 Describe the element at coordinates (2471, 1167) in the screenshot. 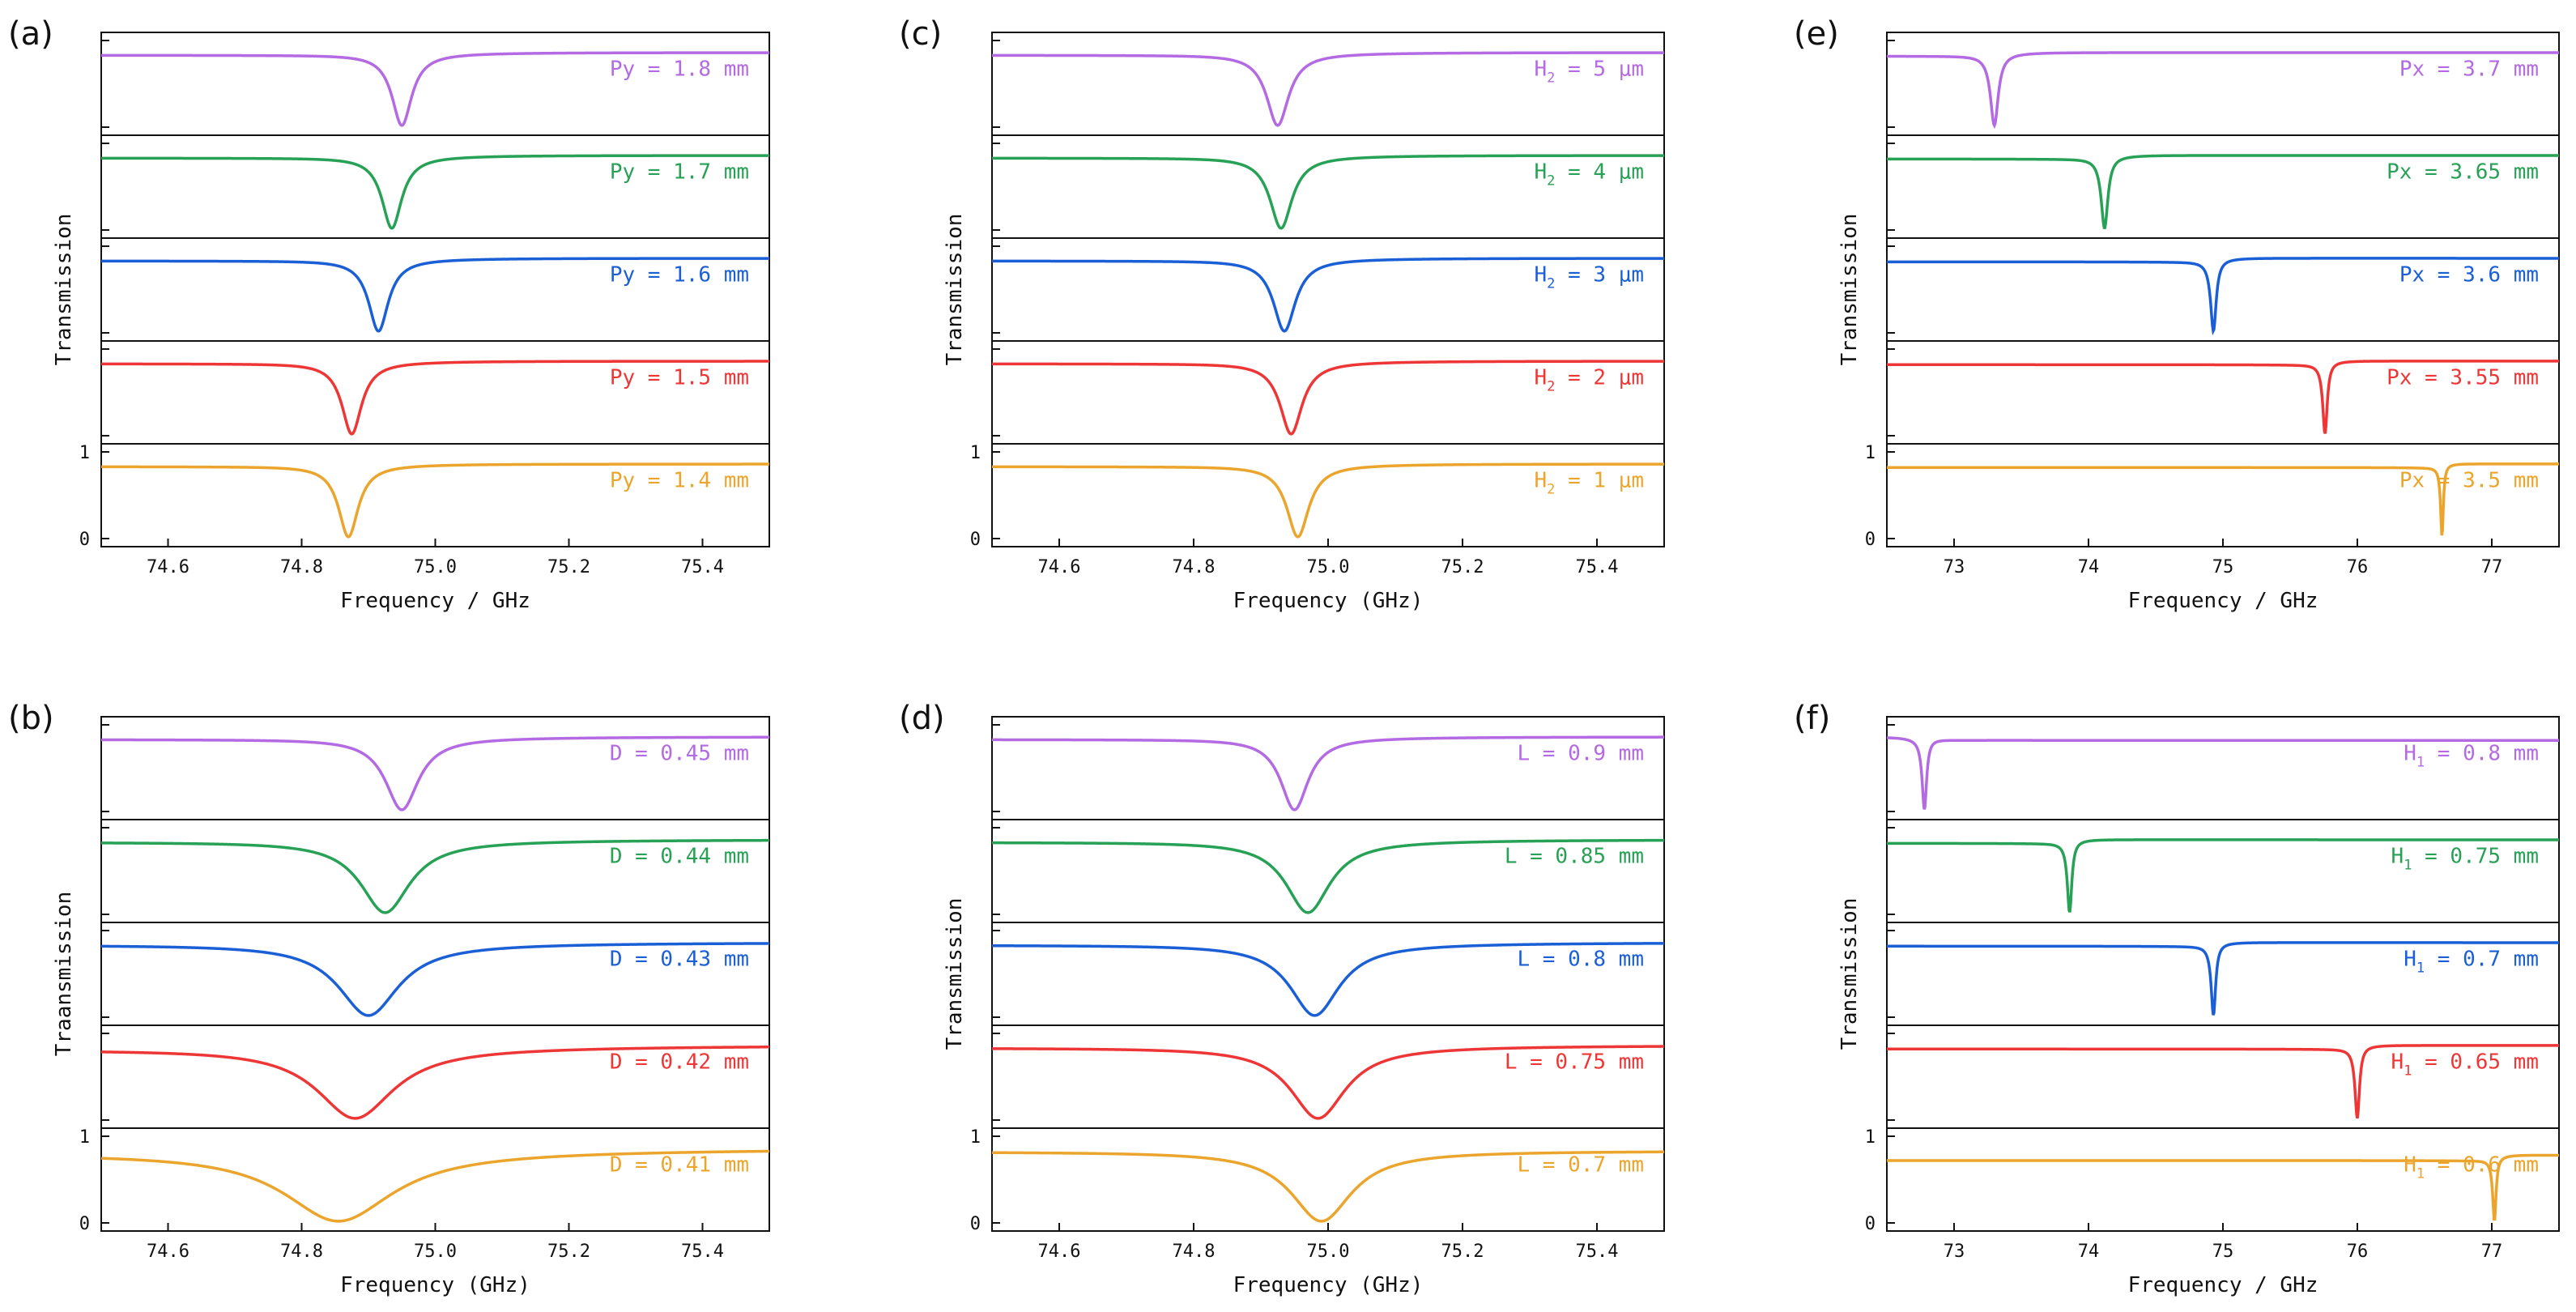

I see `legend-label: H1 = 0.6 mm` at that location.